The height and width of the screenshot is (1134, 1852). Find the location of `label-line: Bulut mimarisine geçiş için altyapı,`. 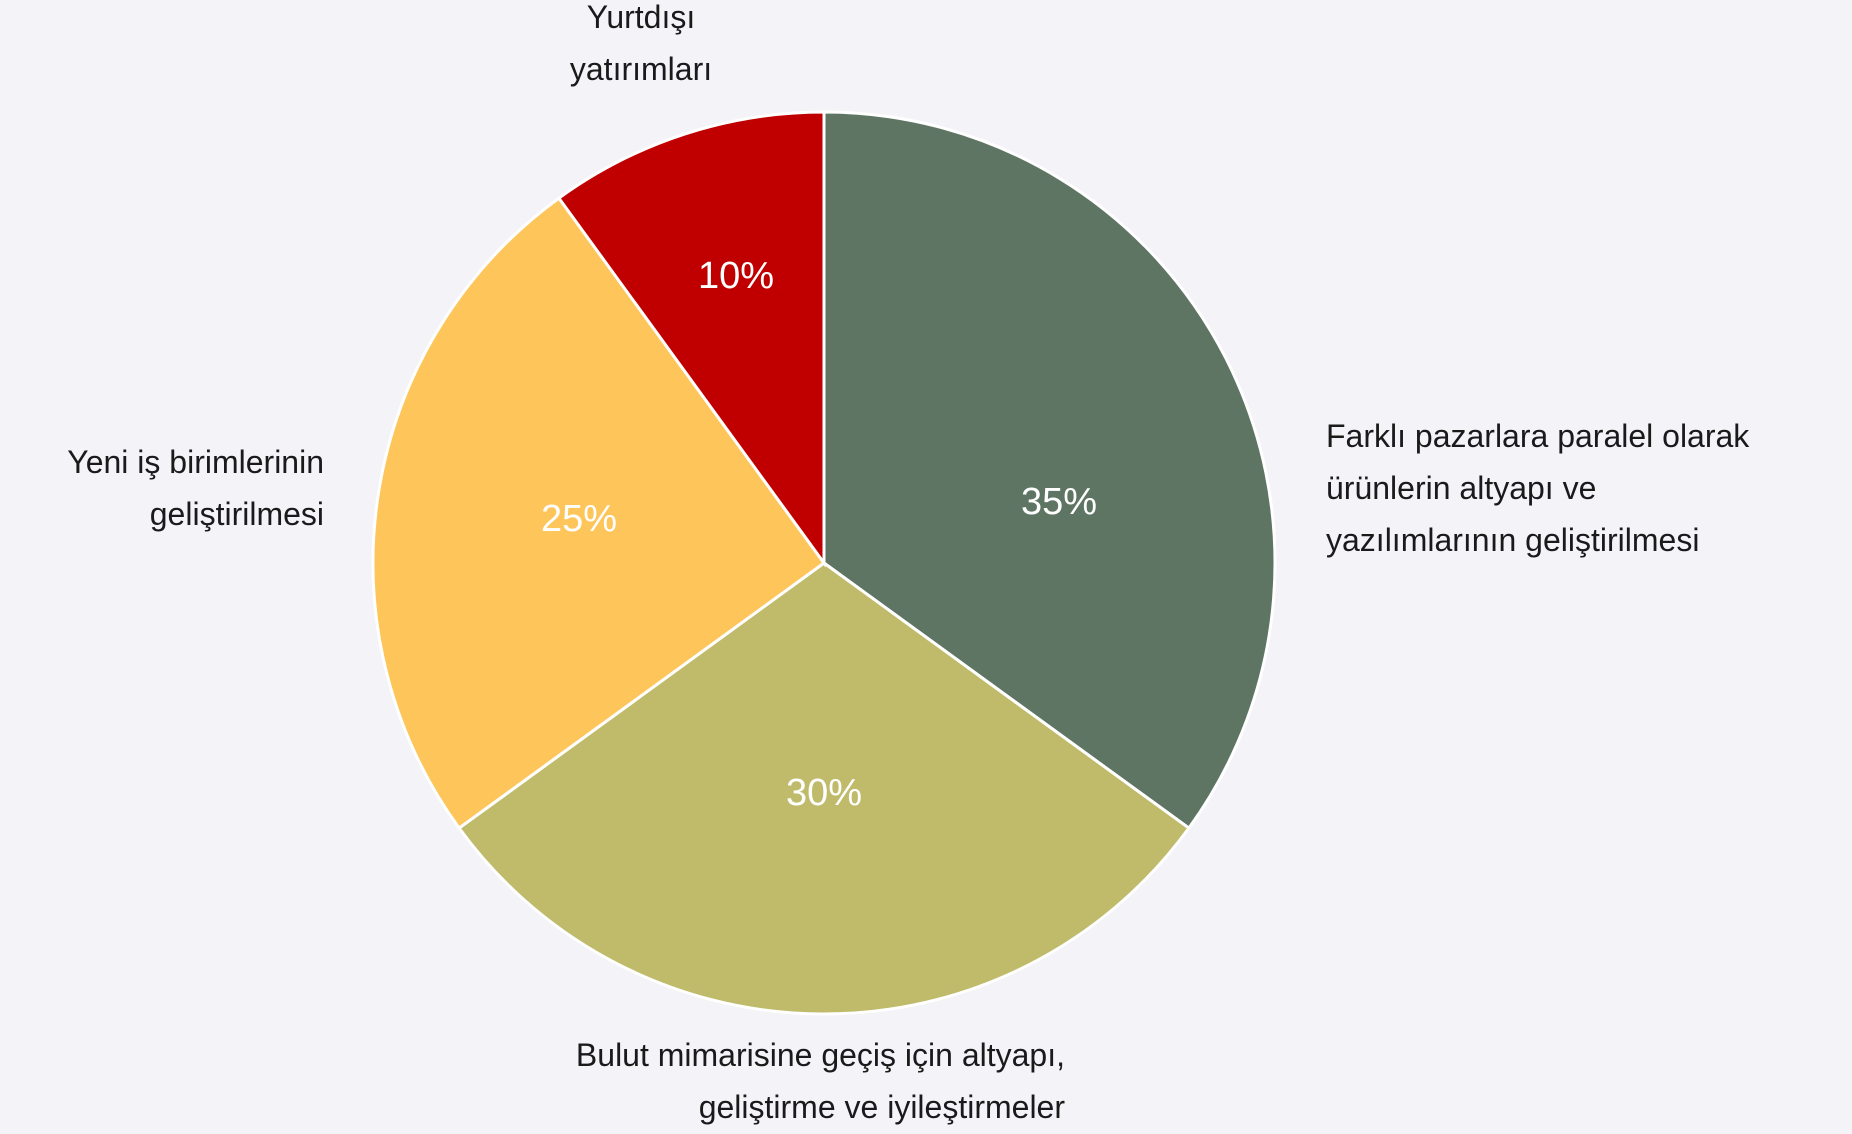

label-line: Bulut mimarisine geçiş için altyapı, is located at coordinates (820, 1055).